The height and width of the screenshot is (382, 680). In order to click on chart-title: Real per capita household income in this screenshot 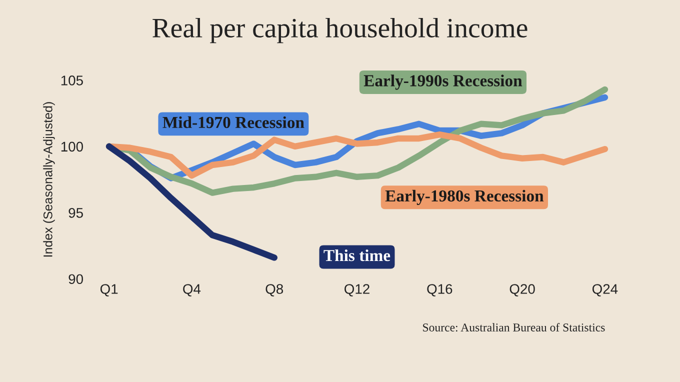, I will do `click(340, 31)`.